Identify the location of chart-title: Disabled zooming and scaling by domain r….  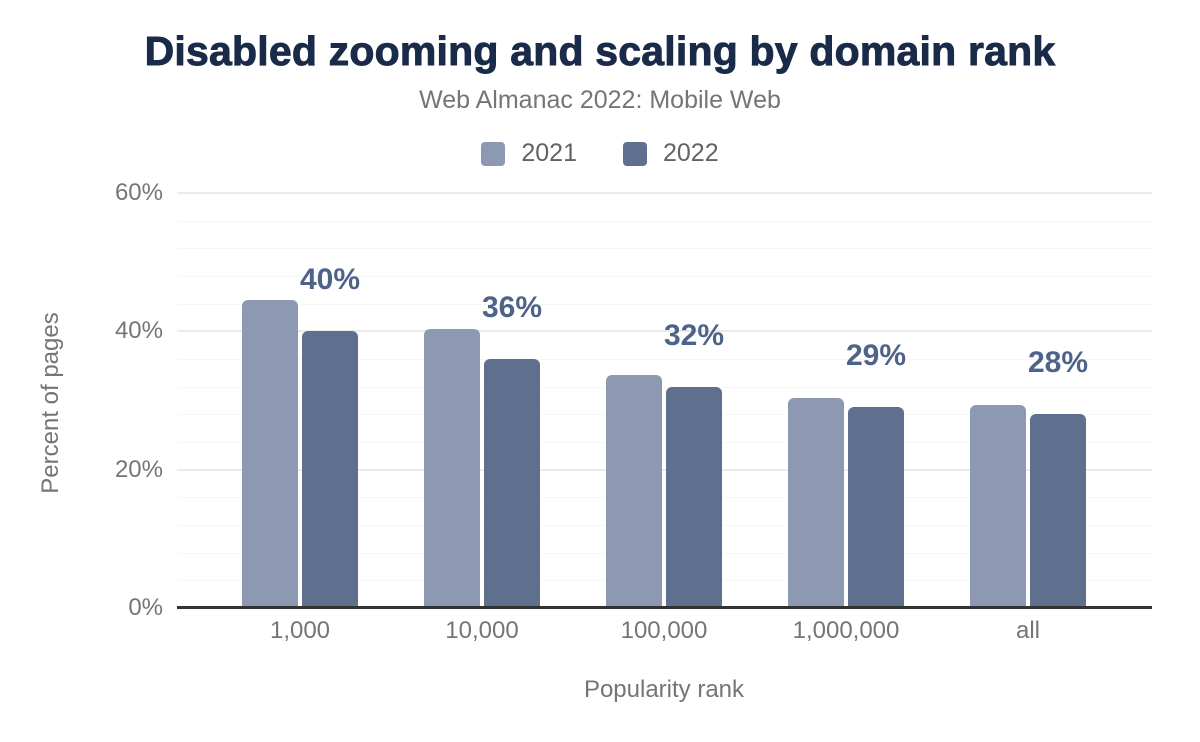
(600, 51).